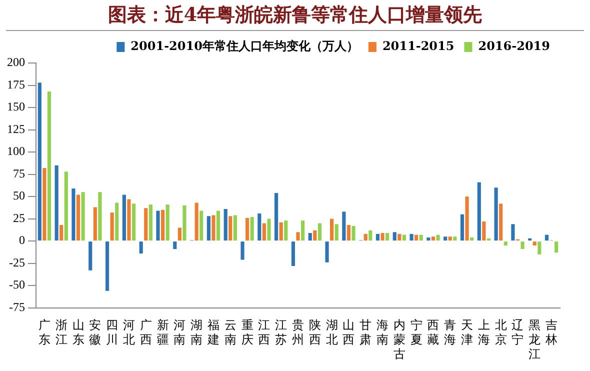  Describe the element at coordinates (518, 332) in the screenshot. I see `x-tick-label: 辽宁` at that location.